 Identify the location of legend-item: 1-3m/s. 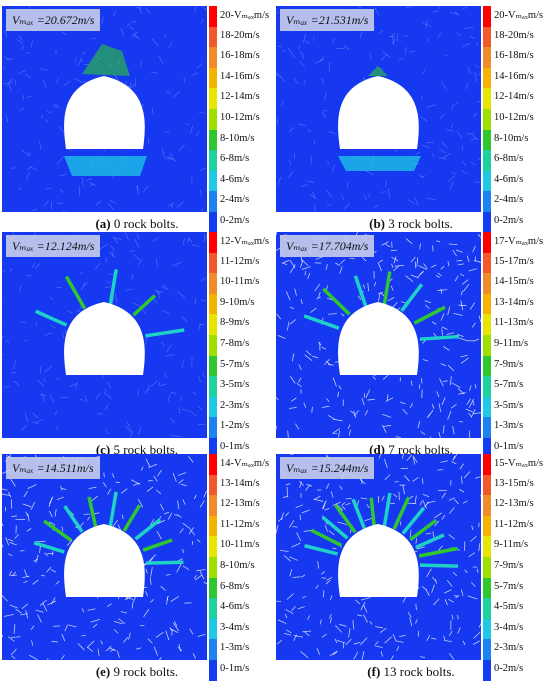
(514, 427).